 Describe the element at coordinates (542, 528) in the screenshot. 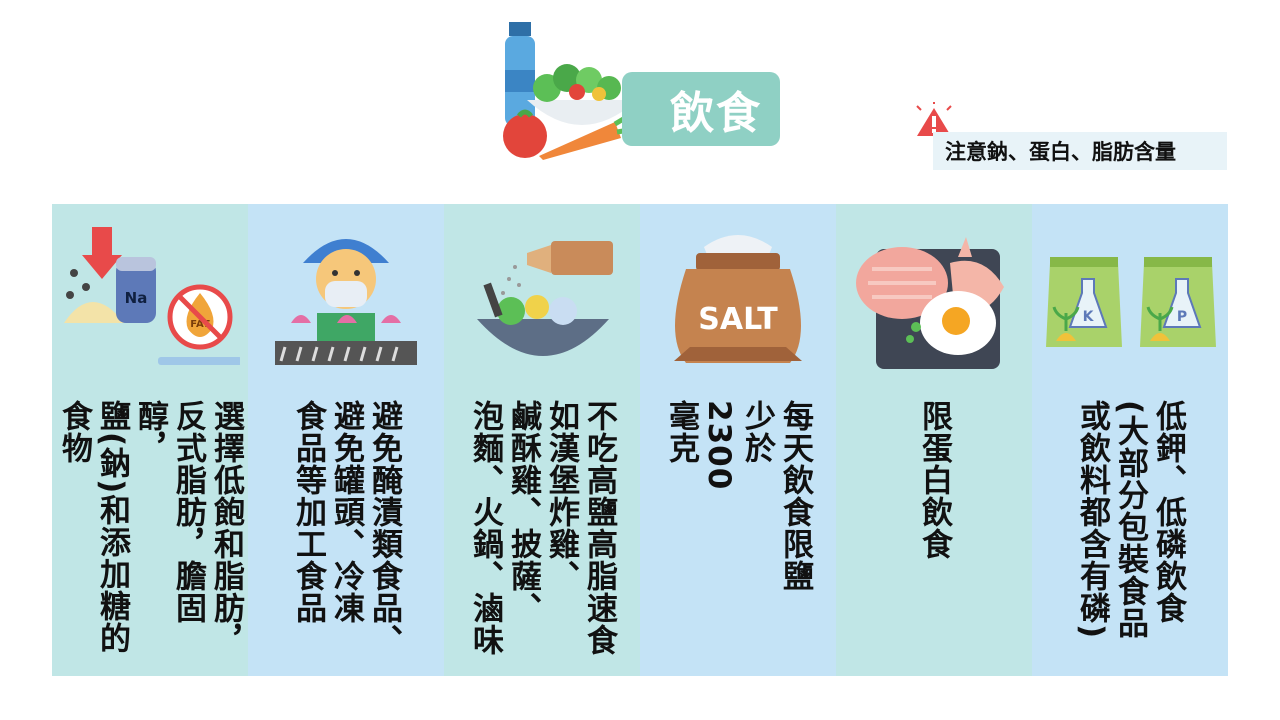

I see `column-text: 不吃高鹽高脂速食 如漢堡炸雞、 鹹酥雞、披薩、 泡麵、火鍋、滷味` at that location.